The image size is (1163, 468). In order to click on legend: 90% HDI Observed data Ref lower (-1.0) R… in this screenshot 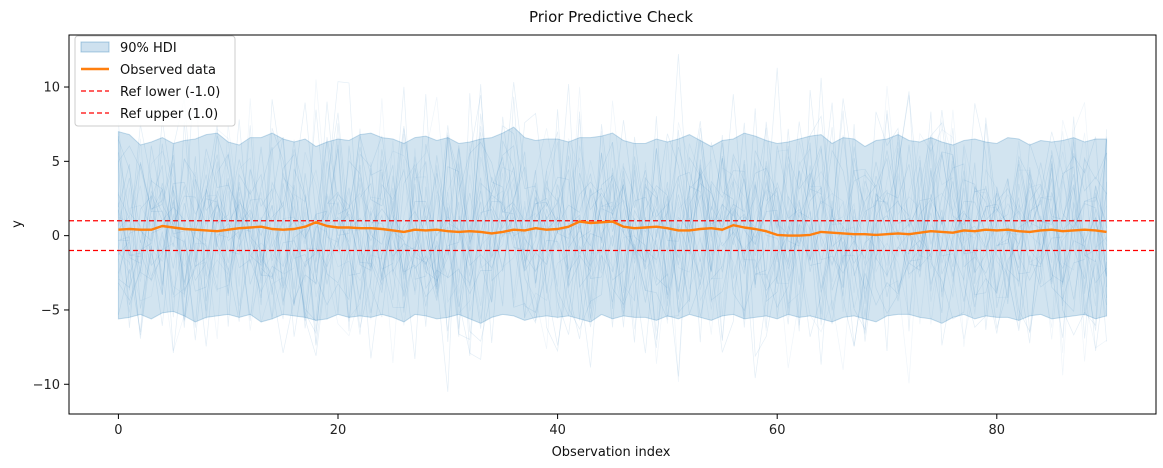, I will do `click(155, 81)`.